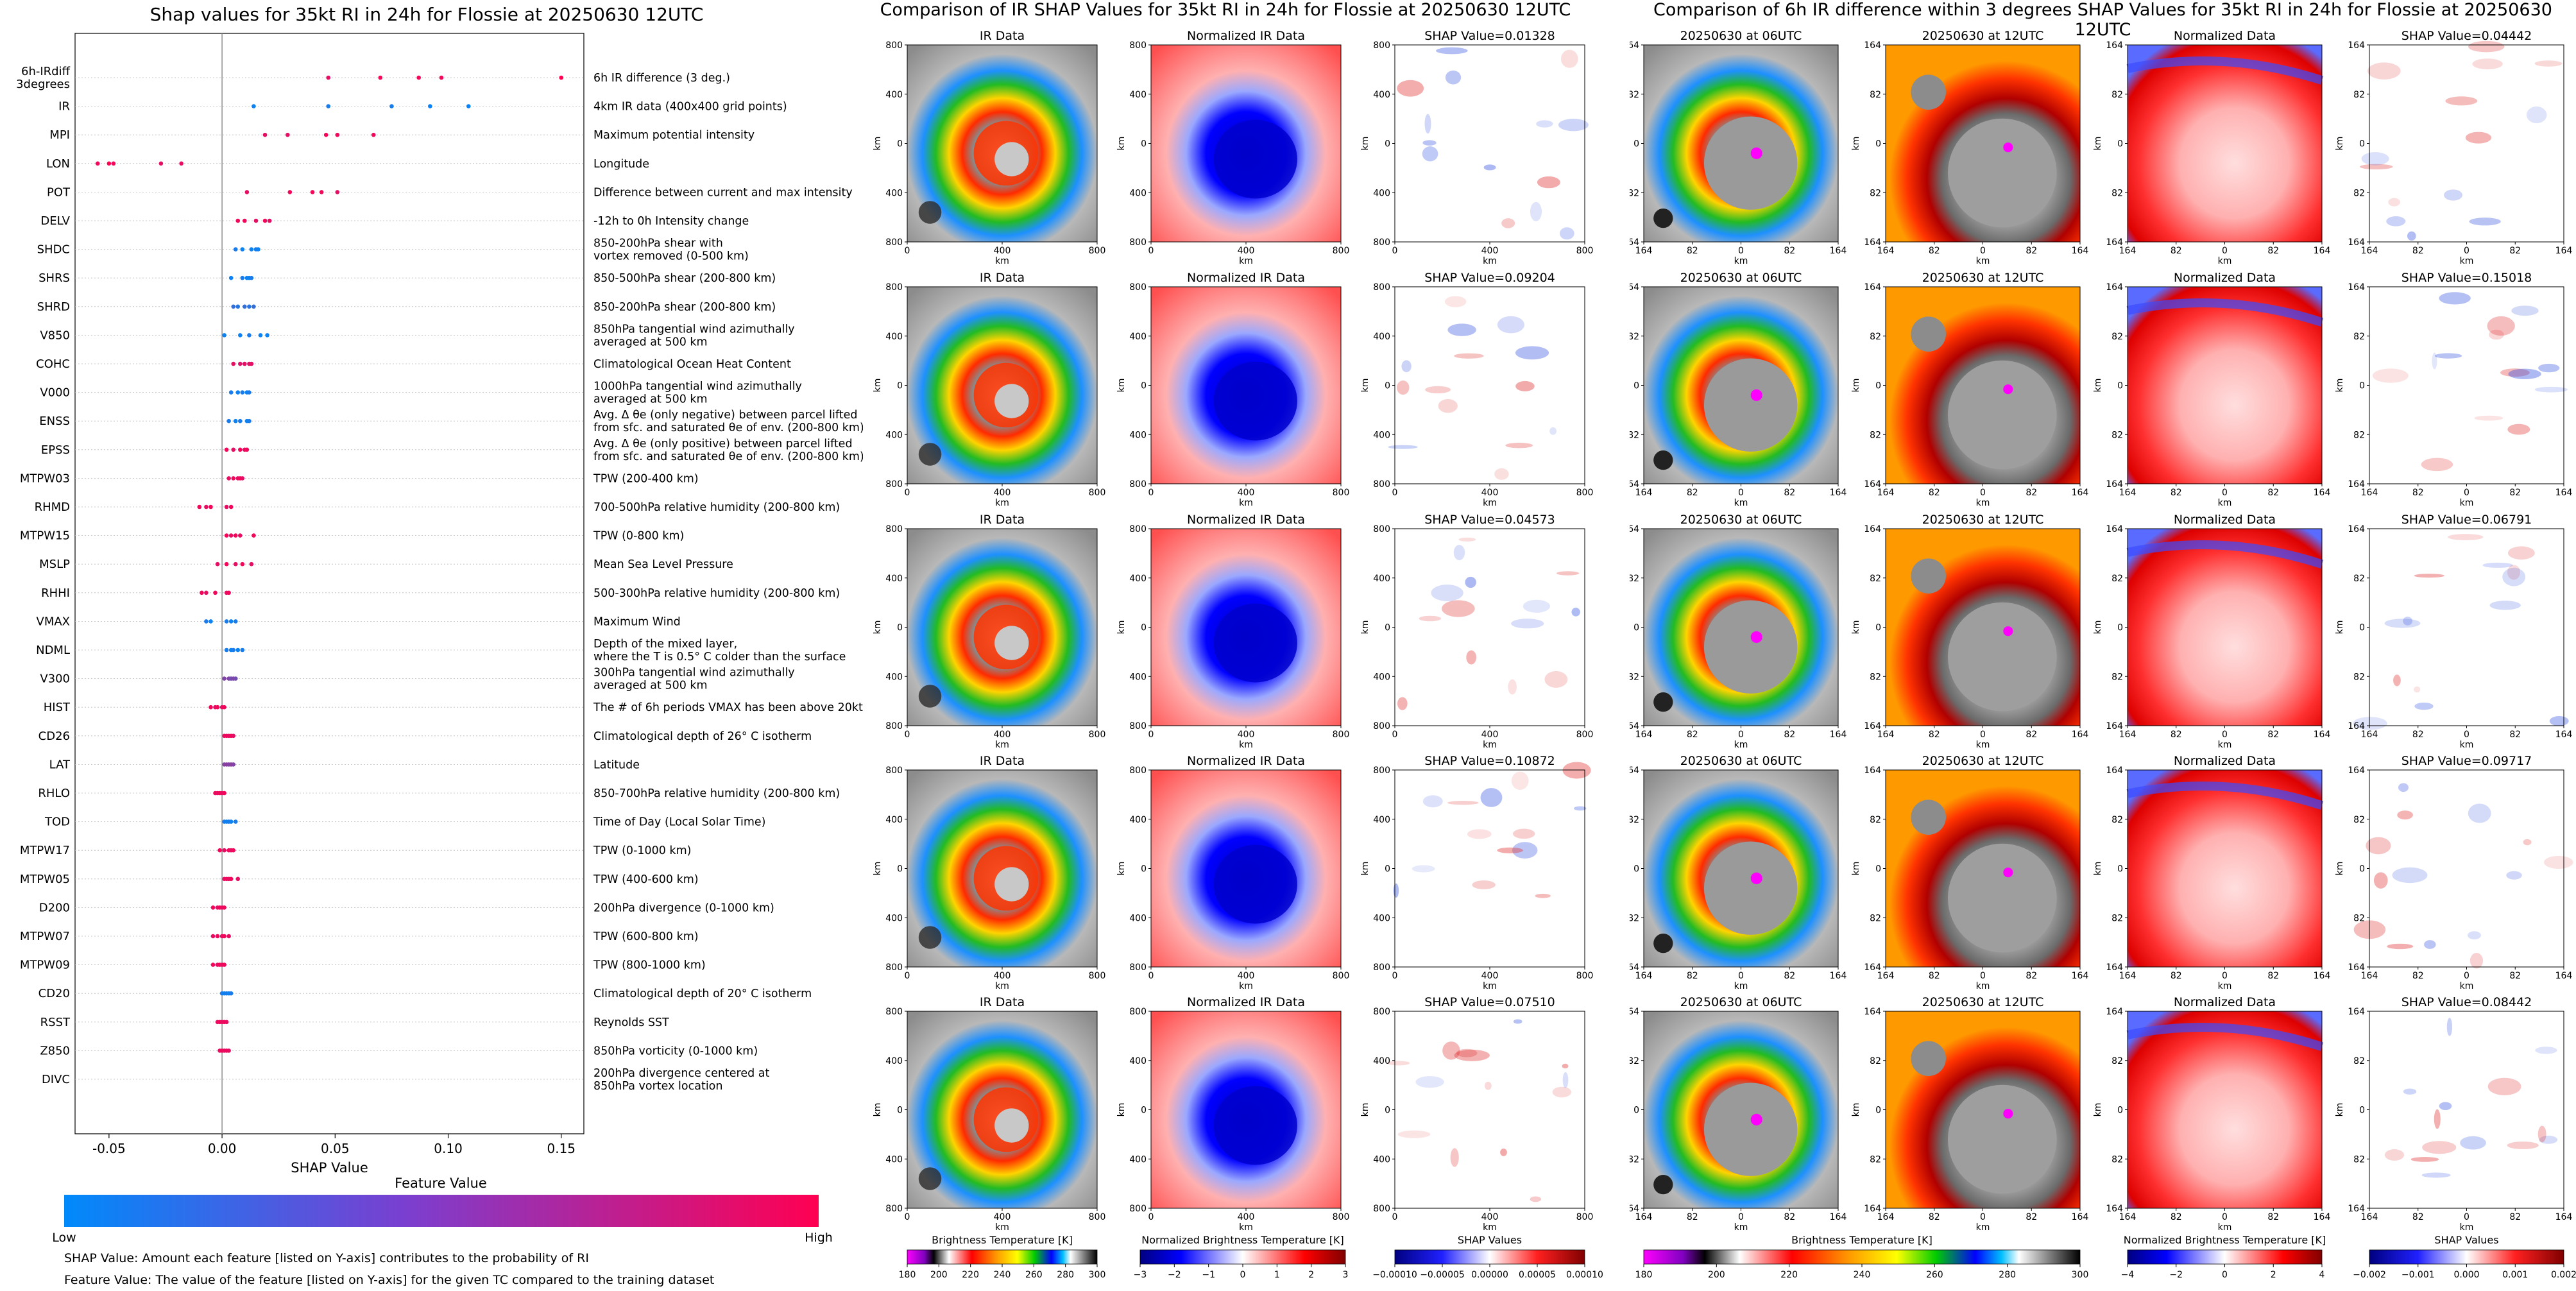  Describe the element at coordinates (1443, 1275) in the screenshot. I see `colorbar-tick-label: −0.00005` at that location.